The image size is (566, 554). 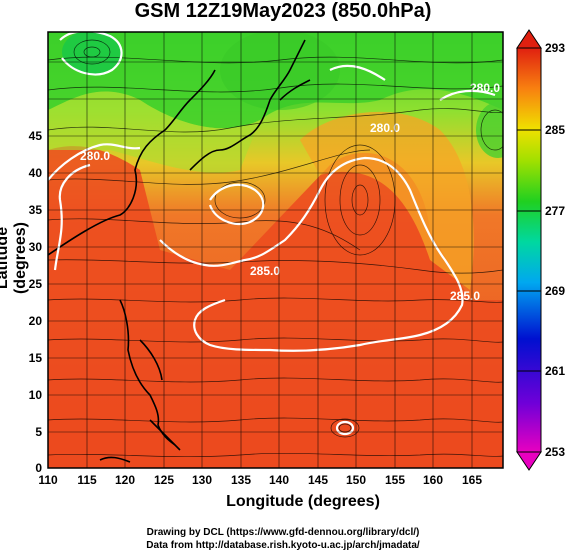 What do you see at coordinates (36, 302) in the screenshot?
I see `y-axis-ticks: 0 5 10 15 20 25 30 35 40 45` at bounding box center [36, 302].